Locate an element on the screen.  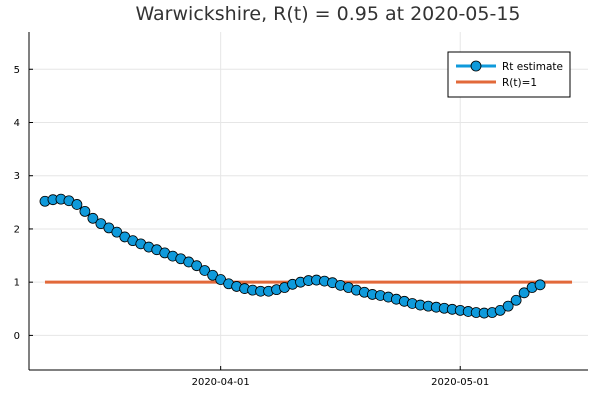
y-tick-label: 2 is located at coordinates (17, 229).